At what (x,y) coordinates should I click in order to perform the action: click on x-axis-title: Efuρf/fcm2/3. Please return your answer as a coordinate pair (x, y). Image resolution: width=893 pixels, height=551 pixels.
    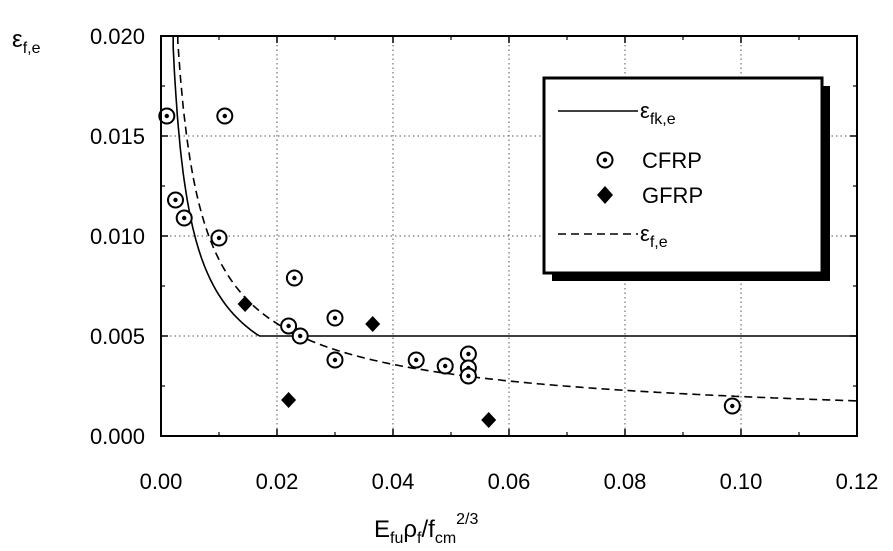
    Looking at the image, I should click on (426, 529).